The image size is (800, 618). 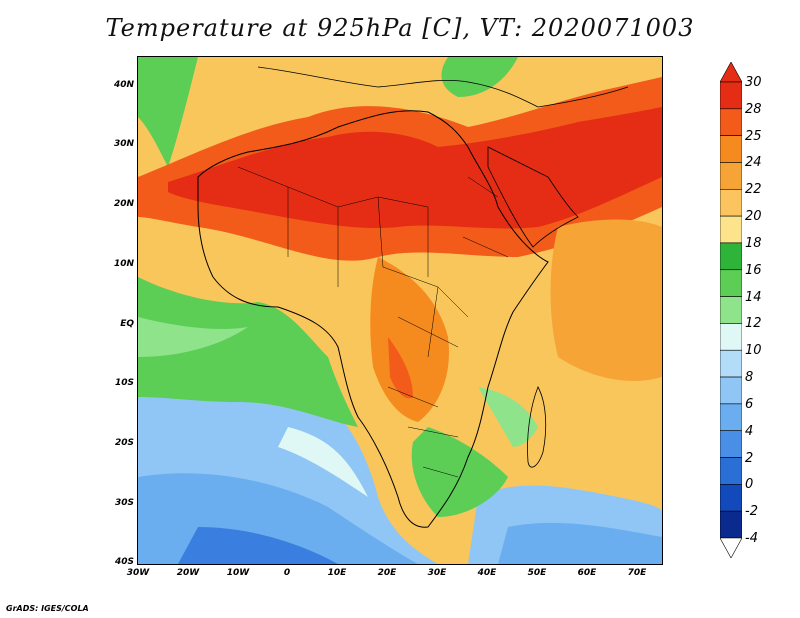 What do you see at coordinates (637, 573) in the screenshot?
I see `lon-label: 70E` at bounding box center [637, 573].